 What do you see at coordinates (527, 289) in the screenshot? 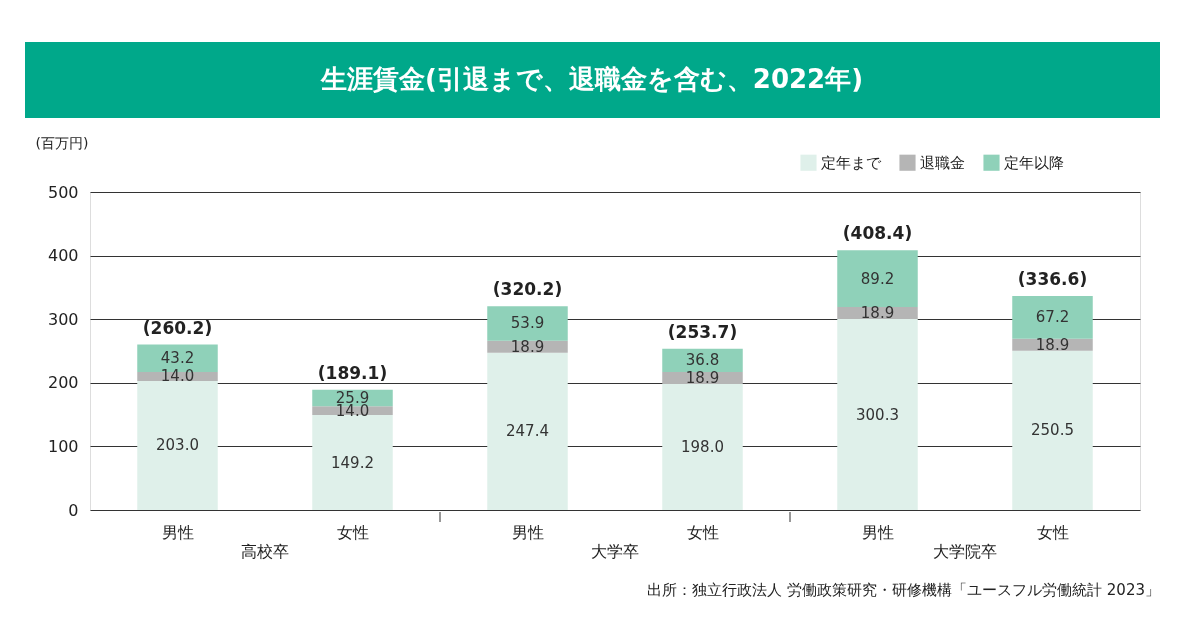
I see `total-label: (320.2)` at bounding box center [527, 289].